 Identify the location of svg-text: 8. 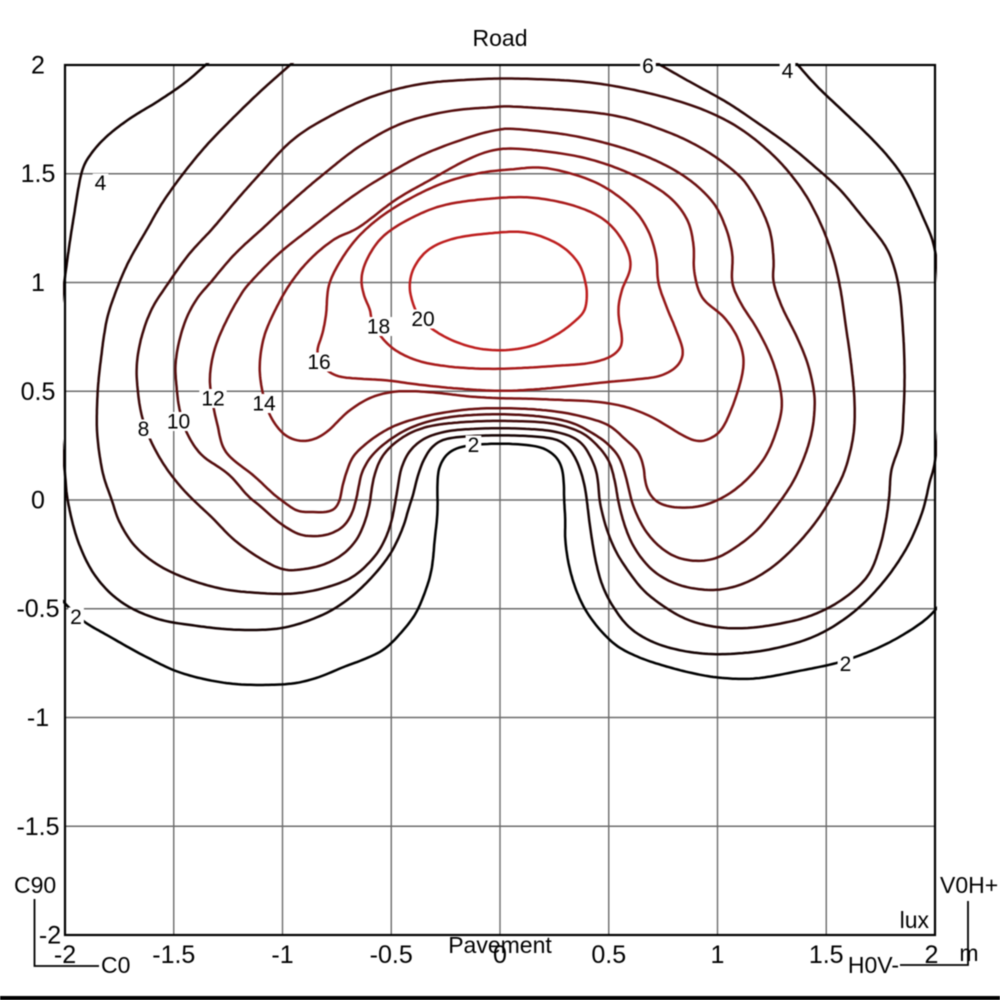
(144, 429).